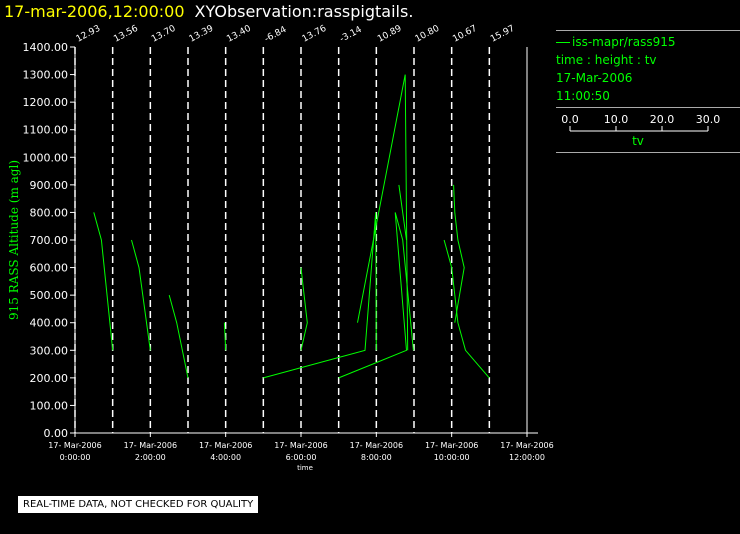 This screenshot has height=534, width=740. Describe the element at coordinates (594, 78) in the screenshot. I see `legend-date: 17-Mar-2006` at that location.